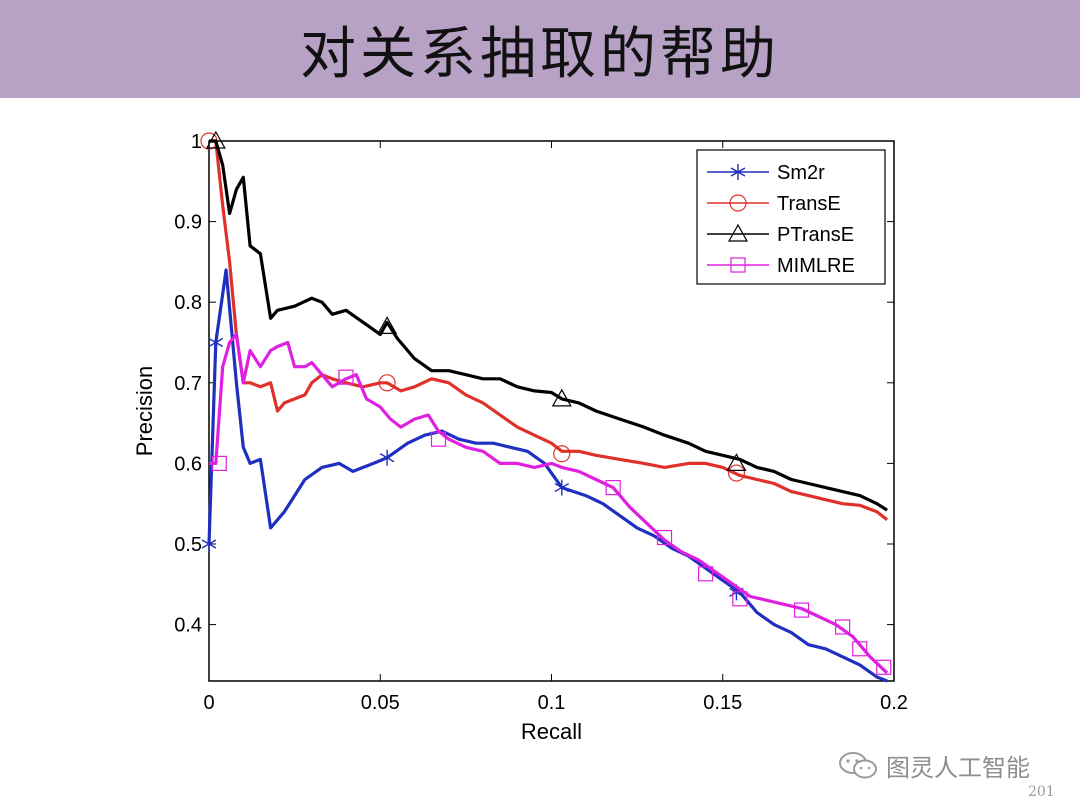 Image resolution: width=1080 pixels, height=810 pixels. What do you see at coordinates (801, 173) in the screenshot?
I see `legend-label-sm2r: Sm2r` at bounding box center [801, 173].